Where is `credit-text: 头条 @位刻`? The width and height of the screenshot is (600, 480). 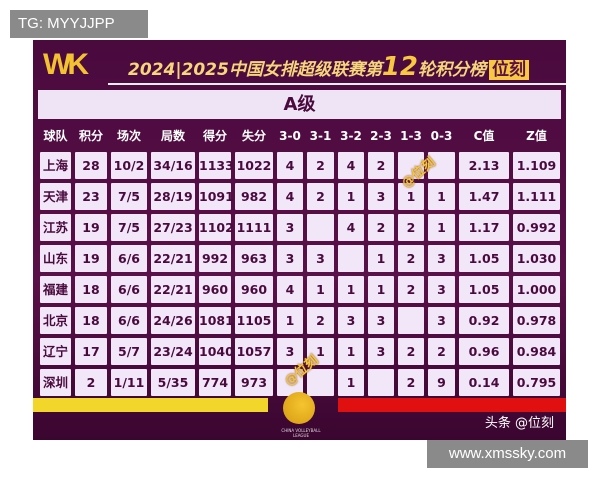
credit-text: 头条 @位刻 is located at coordinates (519, 423).